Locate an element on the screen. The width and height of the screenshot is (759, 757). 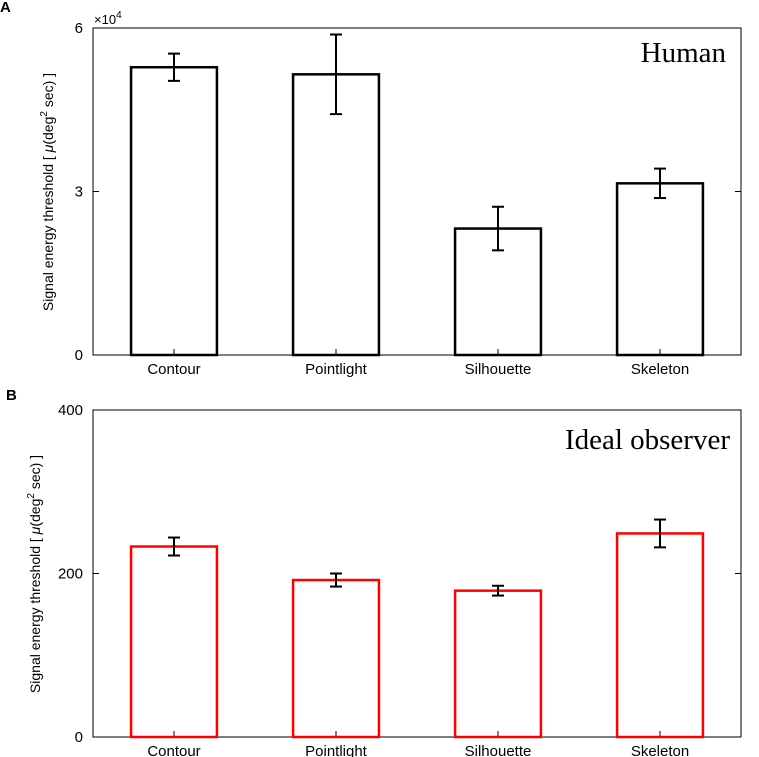
panel-b-bar-silhouette is located at coordinates (498, 664).